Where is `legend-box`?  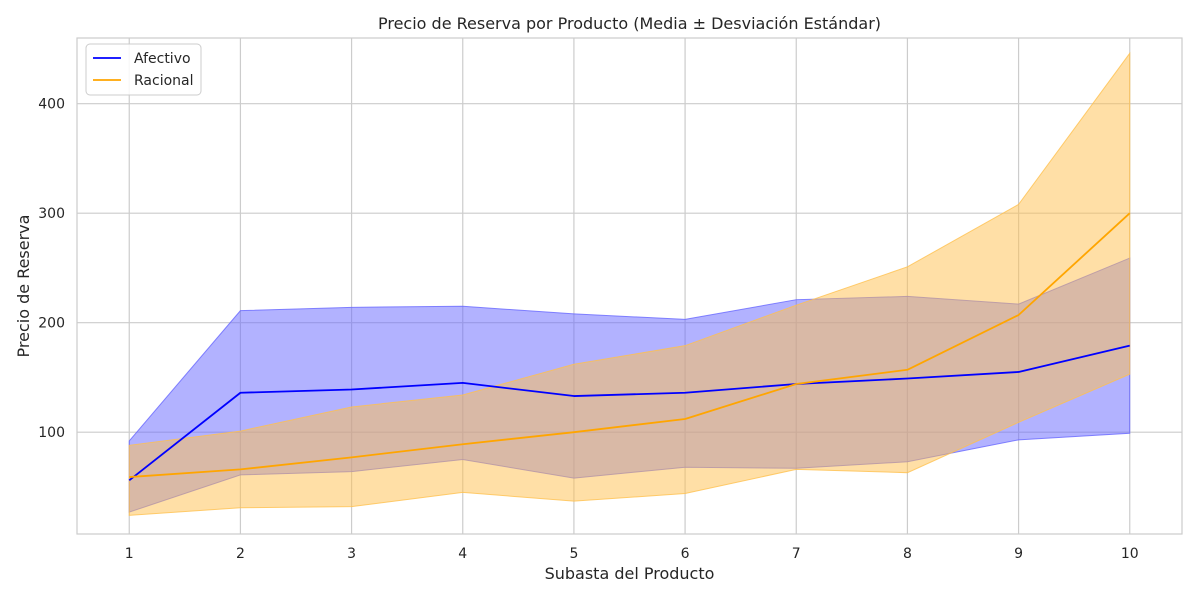 legend-box is located at coordinates (143, 69).